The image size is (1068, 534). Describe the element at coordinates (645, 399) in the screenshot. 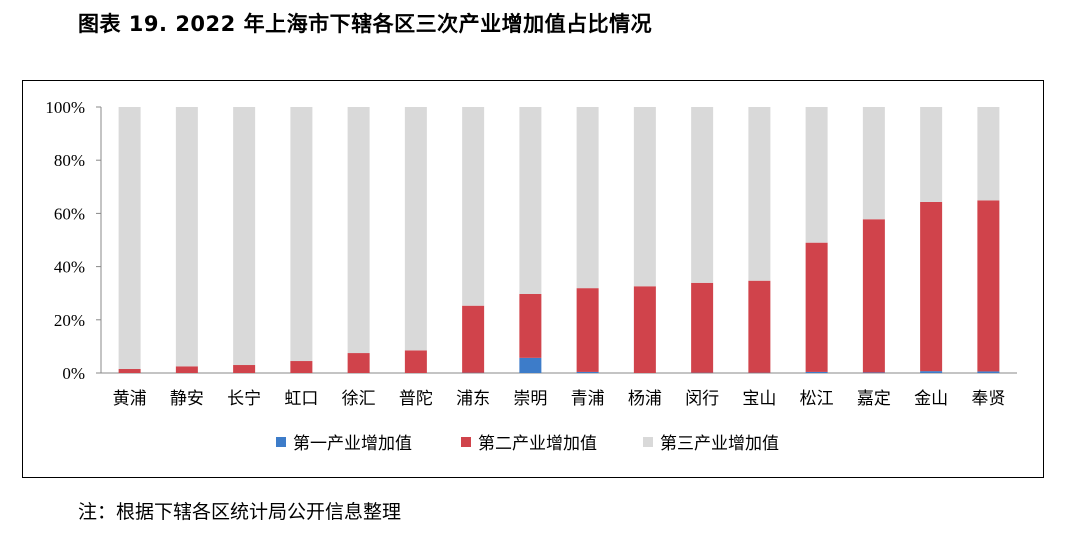

I see `x-tick-label: 杨浦` at that location.